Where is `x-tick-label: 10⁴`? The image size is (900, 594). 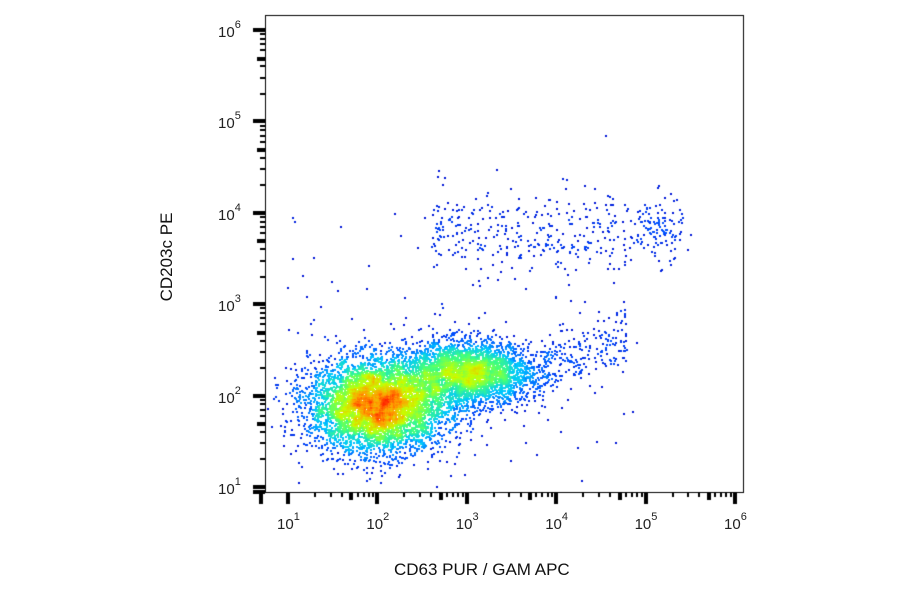
x-tick-label: 10⁴ is located at coordinates (556, 522).